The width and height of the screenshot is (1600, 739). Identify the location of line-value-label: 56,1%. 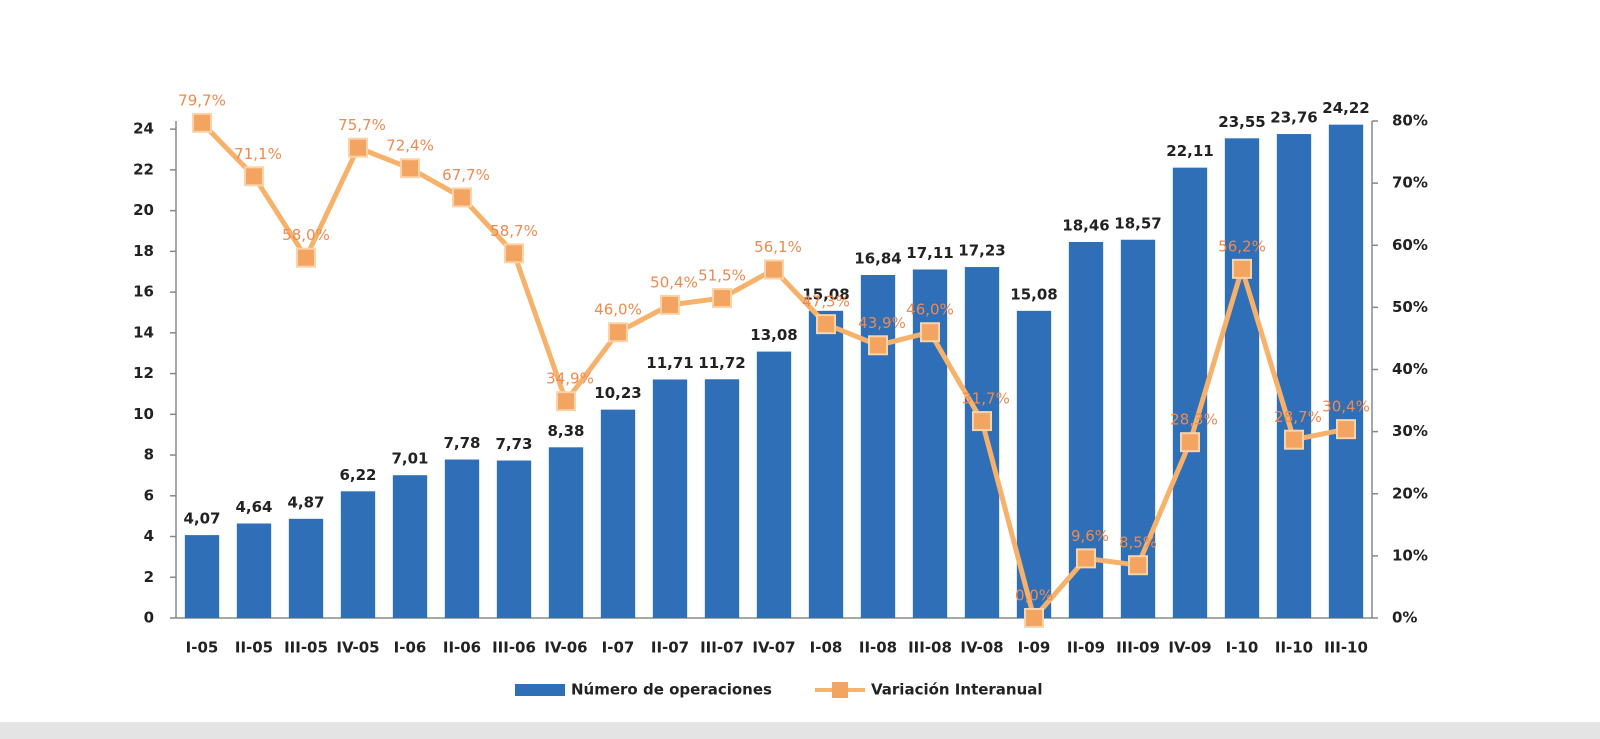
(778, 247).